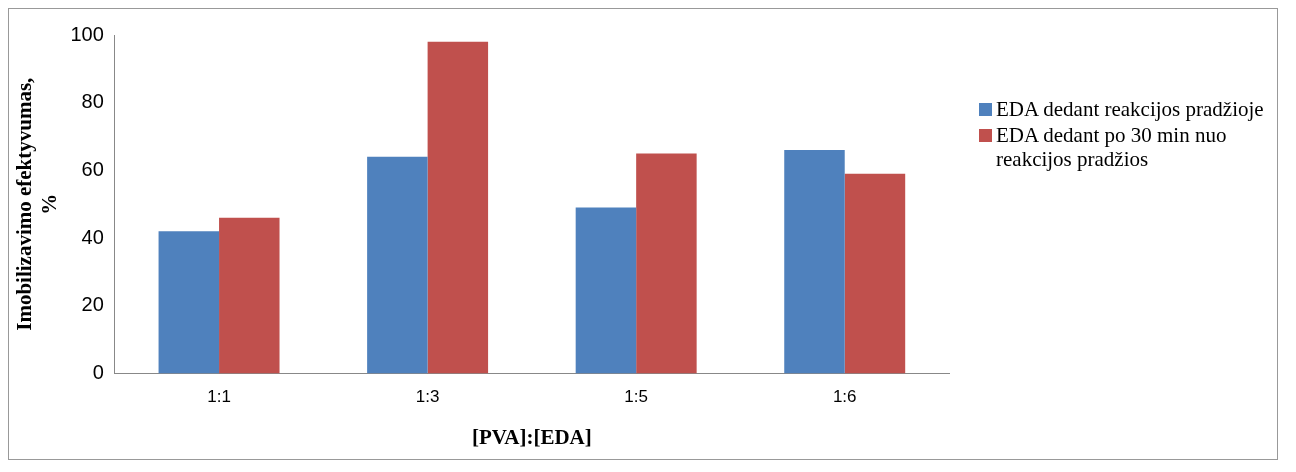 Image resolution: width=1296 pixels, height=472 pixels. What do you see at coordinates (98, 371) in the screenshot?
I see `y-tick-label: 0` at bounding box center [98, 371].